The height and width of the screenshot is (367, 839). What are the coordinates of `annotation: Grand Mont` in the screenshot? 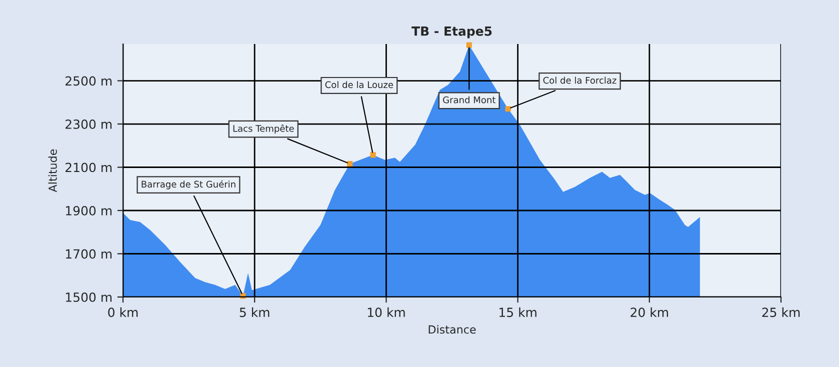 It's located at (469, 100).